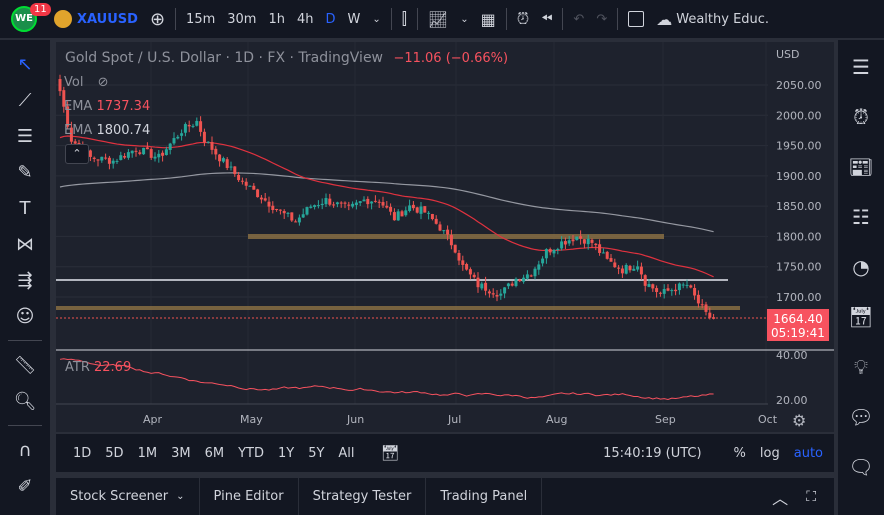  Describe the element at coordinates (114, 453) in the screenshot. I see `range-5d: 5D` at that location.